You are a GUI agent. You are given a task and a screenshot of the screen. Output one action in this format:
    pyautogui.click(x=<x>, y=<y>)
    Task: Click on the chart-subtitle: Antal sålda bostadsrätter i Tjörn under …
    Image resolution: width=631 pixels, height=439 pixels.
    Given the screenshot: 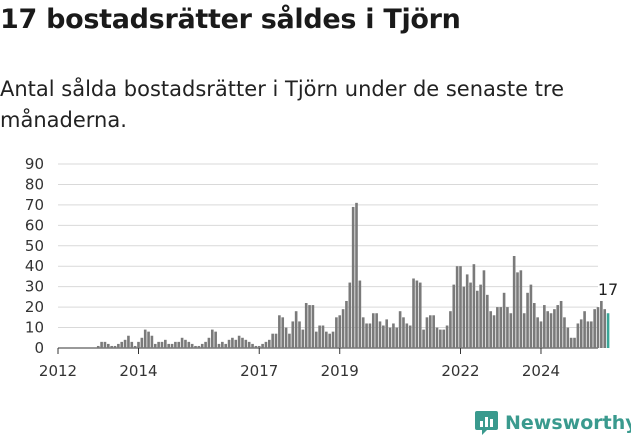 What is the action you would take?
    pyautogui.click(x=282, y=104)
    